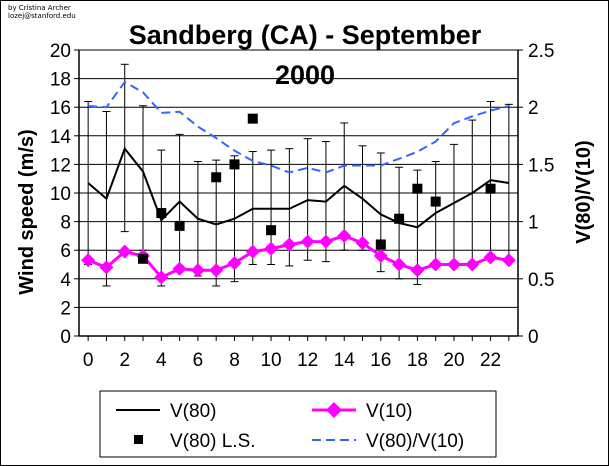 This screenshot has height=466, width=609. I want to click on y-tick-label-2: 4, so click(65, 280).